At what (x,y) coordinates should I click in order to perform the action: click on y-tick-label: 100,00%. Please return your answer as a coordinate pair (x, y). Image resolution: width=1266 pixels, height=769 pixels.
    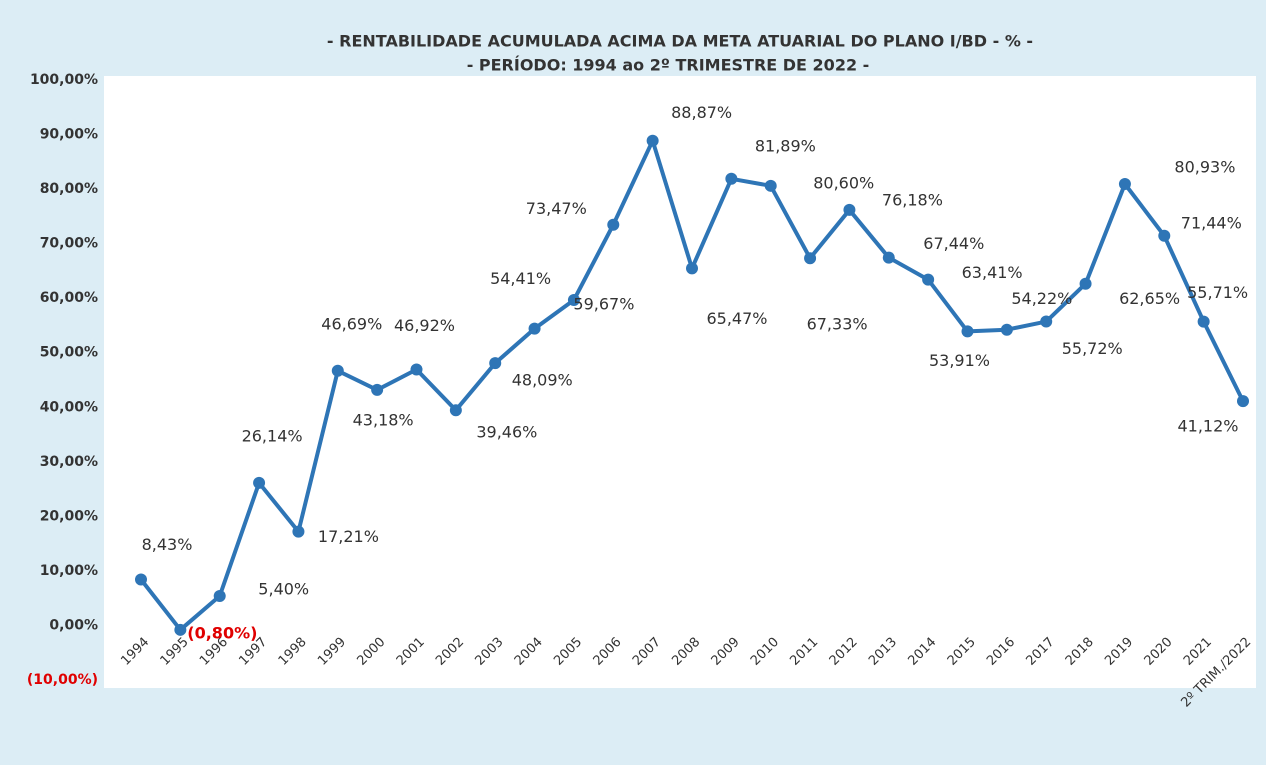
    Looking at the image, I should click on (64, 80).